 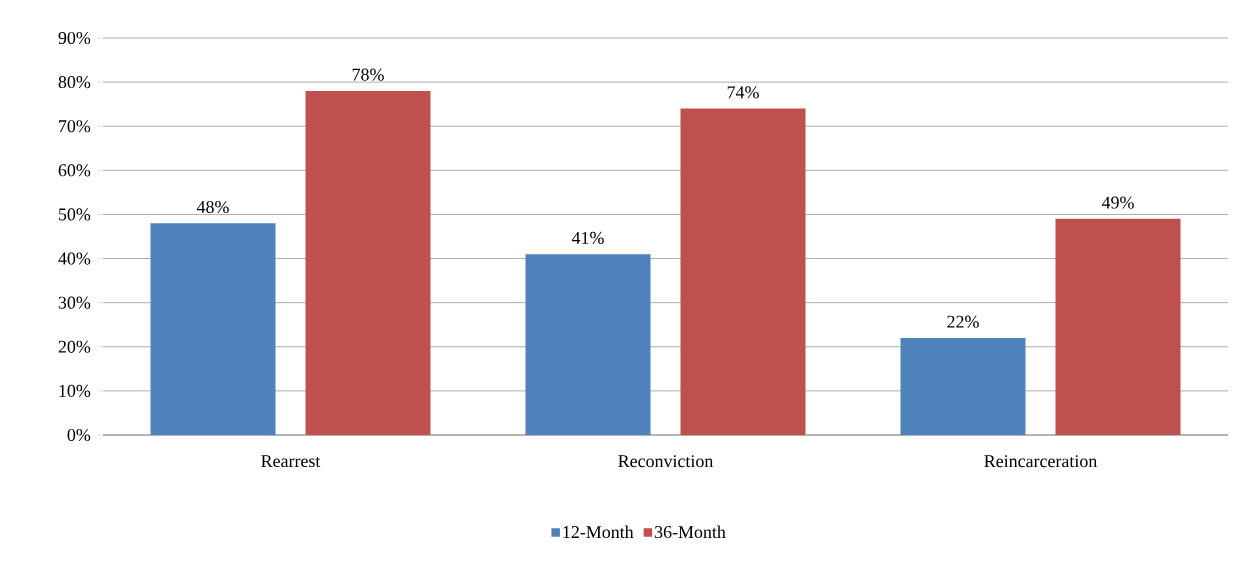 What do you see at coordinates (743, 92) in the screenshot?
I see `data-label: 74%` at bounding box center [743, 92].